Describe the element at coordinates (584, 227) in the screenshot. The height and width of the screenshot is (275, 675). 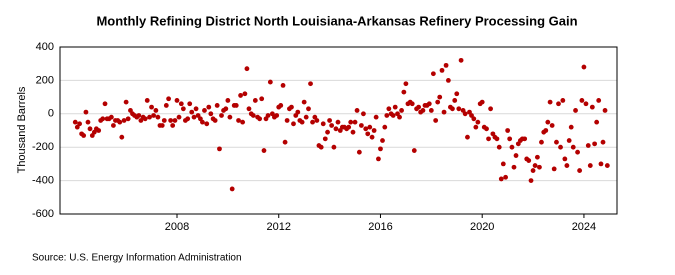
I see `x-tick-label: 2024` at that location.